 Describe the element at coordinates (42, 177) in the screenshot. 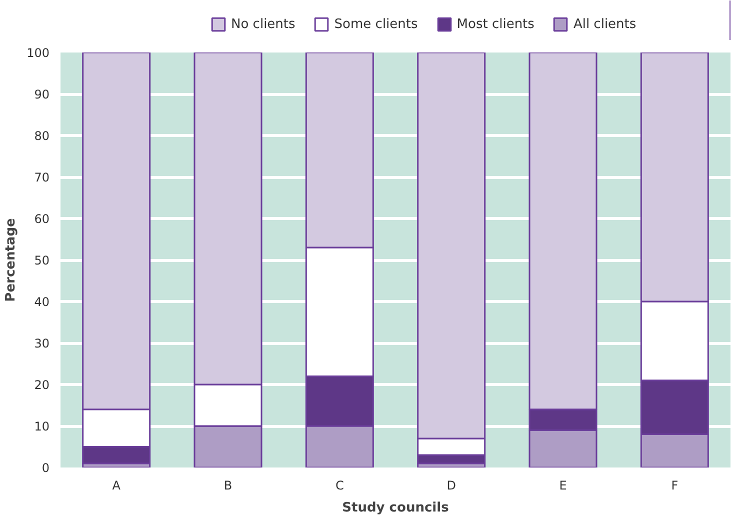

I see `y-tick-label: 70` at that location.